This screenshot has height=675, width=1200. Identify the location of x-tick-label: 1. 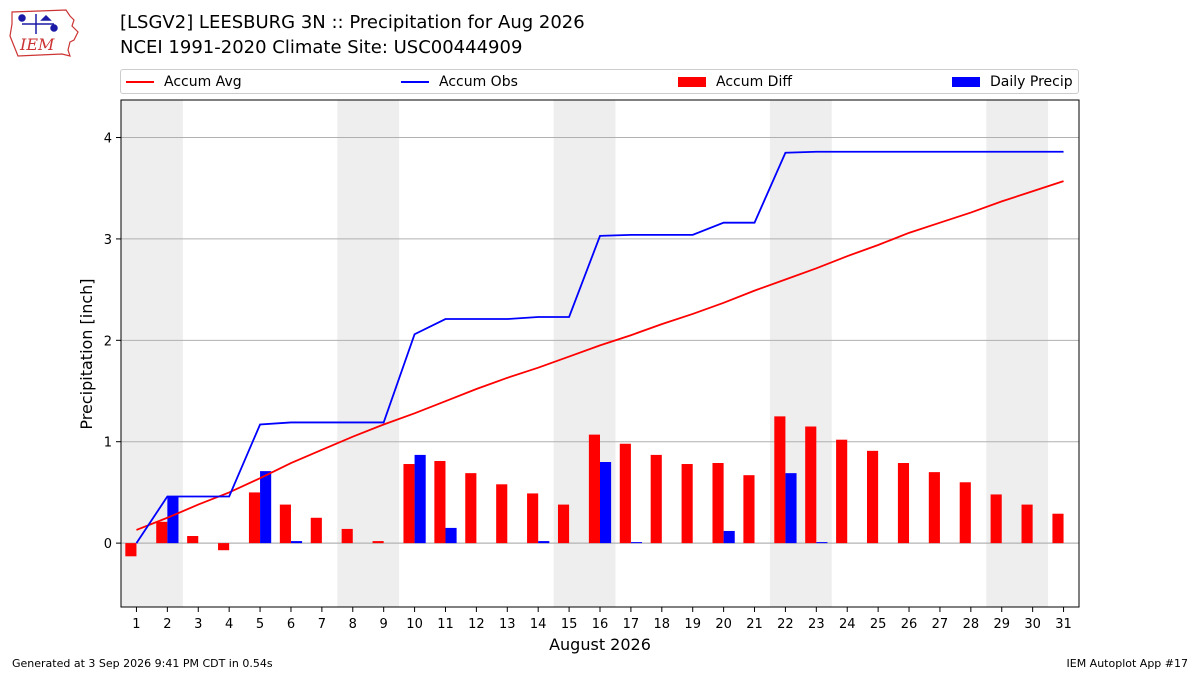
(136, 624).